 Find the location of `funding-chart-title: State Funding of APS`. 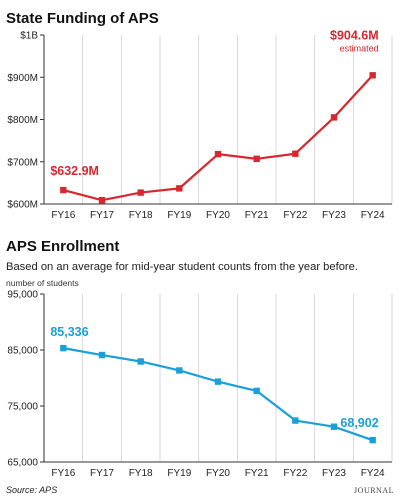

funding-chart-title: State Funding of APS is located at coordinates (82, 18).